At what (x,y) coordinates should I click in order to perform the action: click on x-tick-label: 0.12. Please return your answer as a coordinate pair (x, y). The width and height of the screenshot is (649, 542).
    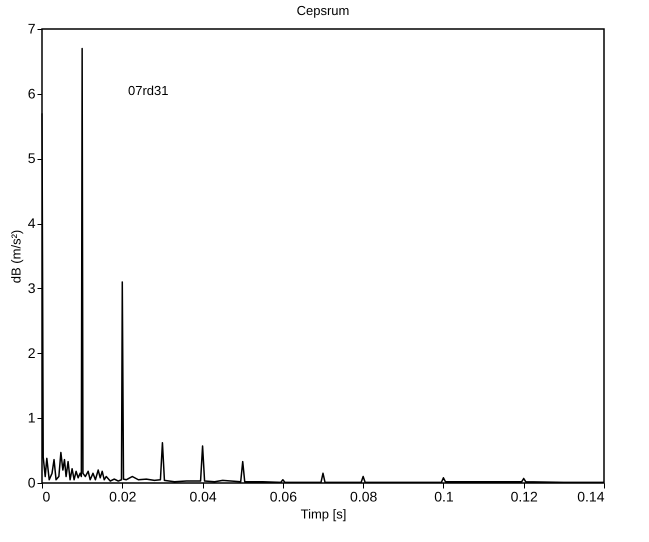
    Looking at the image, I should click on (524, 496).